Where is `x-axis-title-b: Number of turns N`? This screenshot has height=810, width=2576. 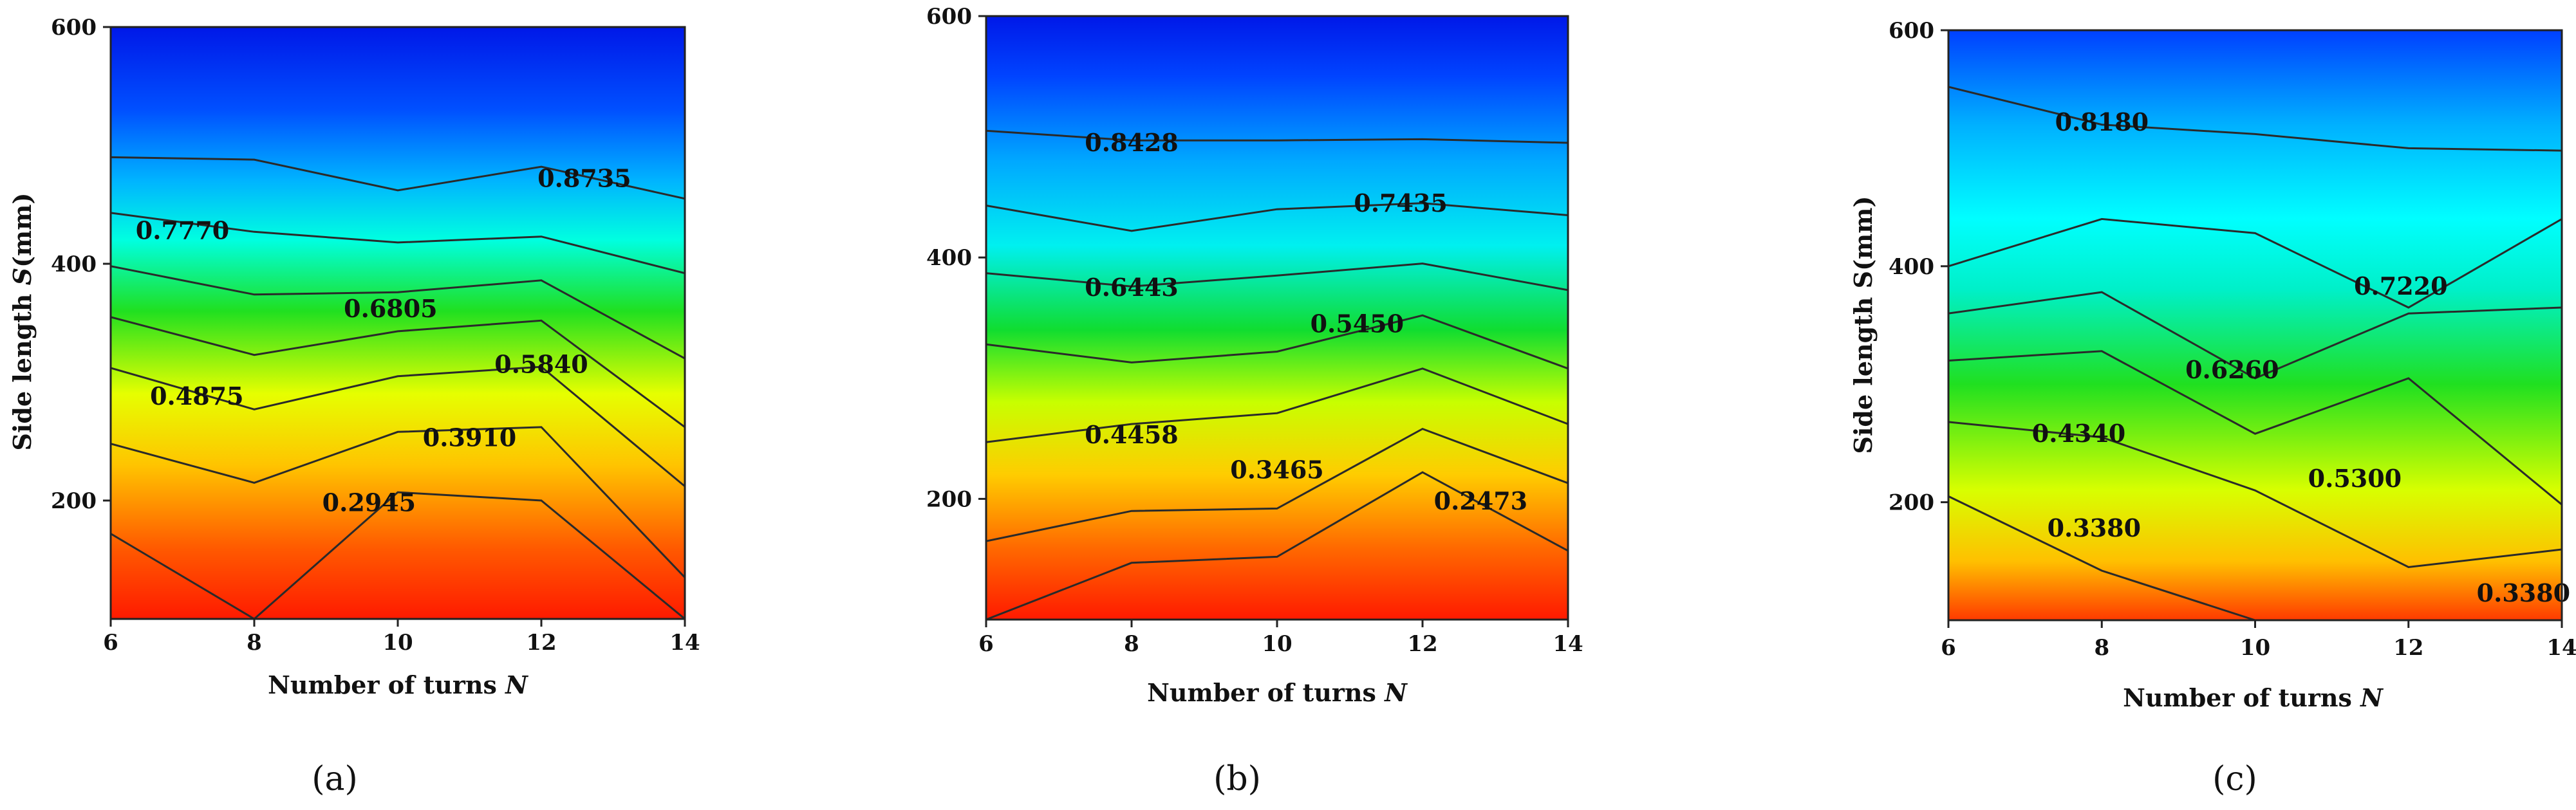
x-axis-title-b: Number of turns N is located at coordinates (1277, 692).